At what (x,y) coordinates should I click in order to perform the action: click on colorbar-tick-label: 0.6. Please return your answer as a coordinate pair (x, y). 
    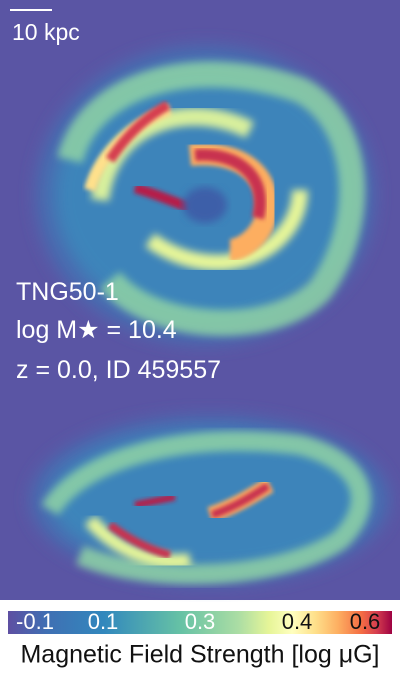
    Looking at the image, I should click on (365, 621).